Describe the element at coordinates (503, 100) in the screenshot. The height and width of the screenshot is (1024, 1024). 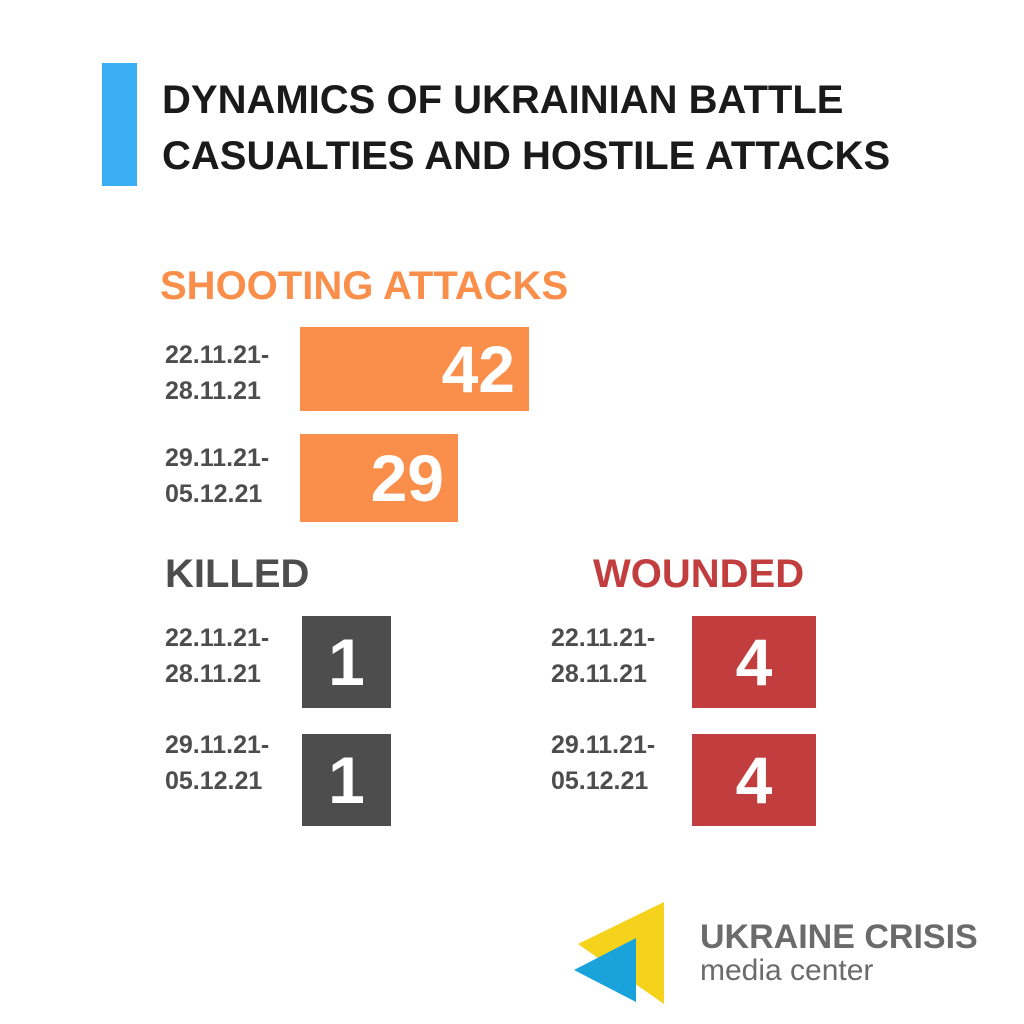
I see `title-line-1: DYNAMICS OF UKRAINIAN BATTLE` at that location.